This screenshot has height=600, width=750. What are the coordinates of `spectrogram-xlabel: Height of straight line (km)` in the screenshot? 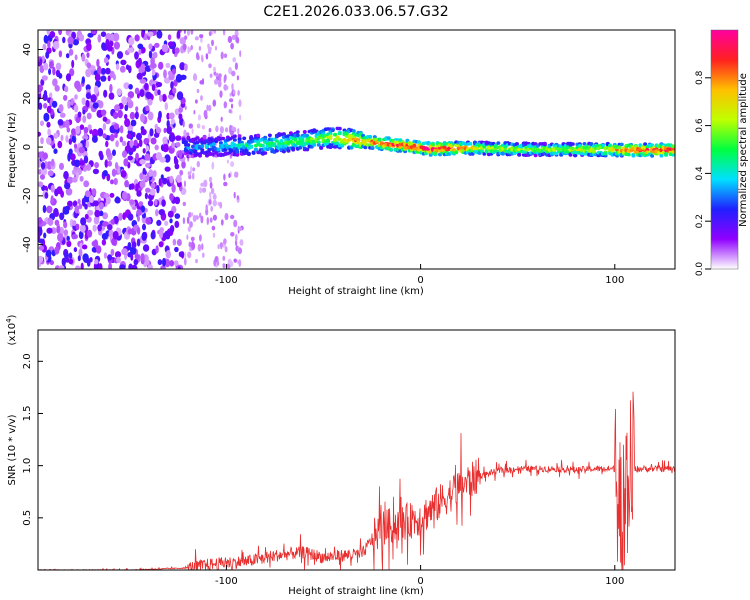 It's located at (356, 291).